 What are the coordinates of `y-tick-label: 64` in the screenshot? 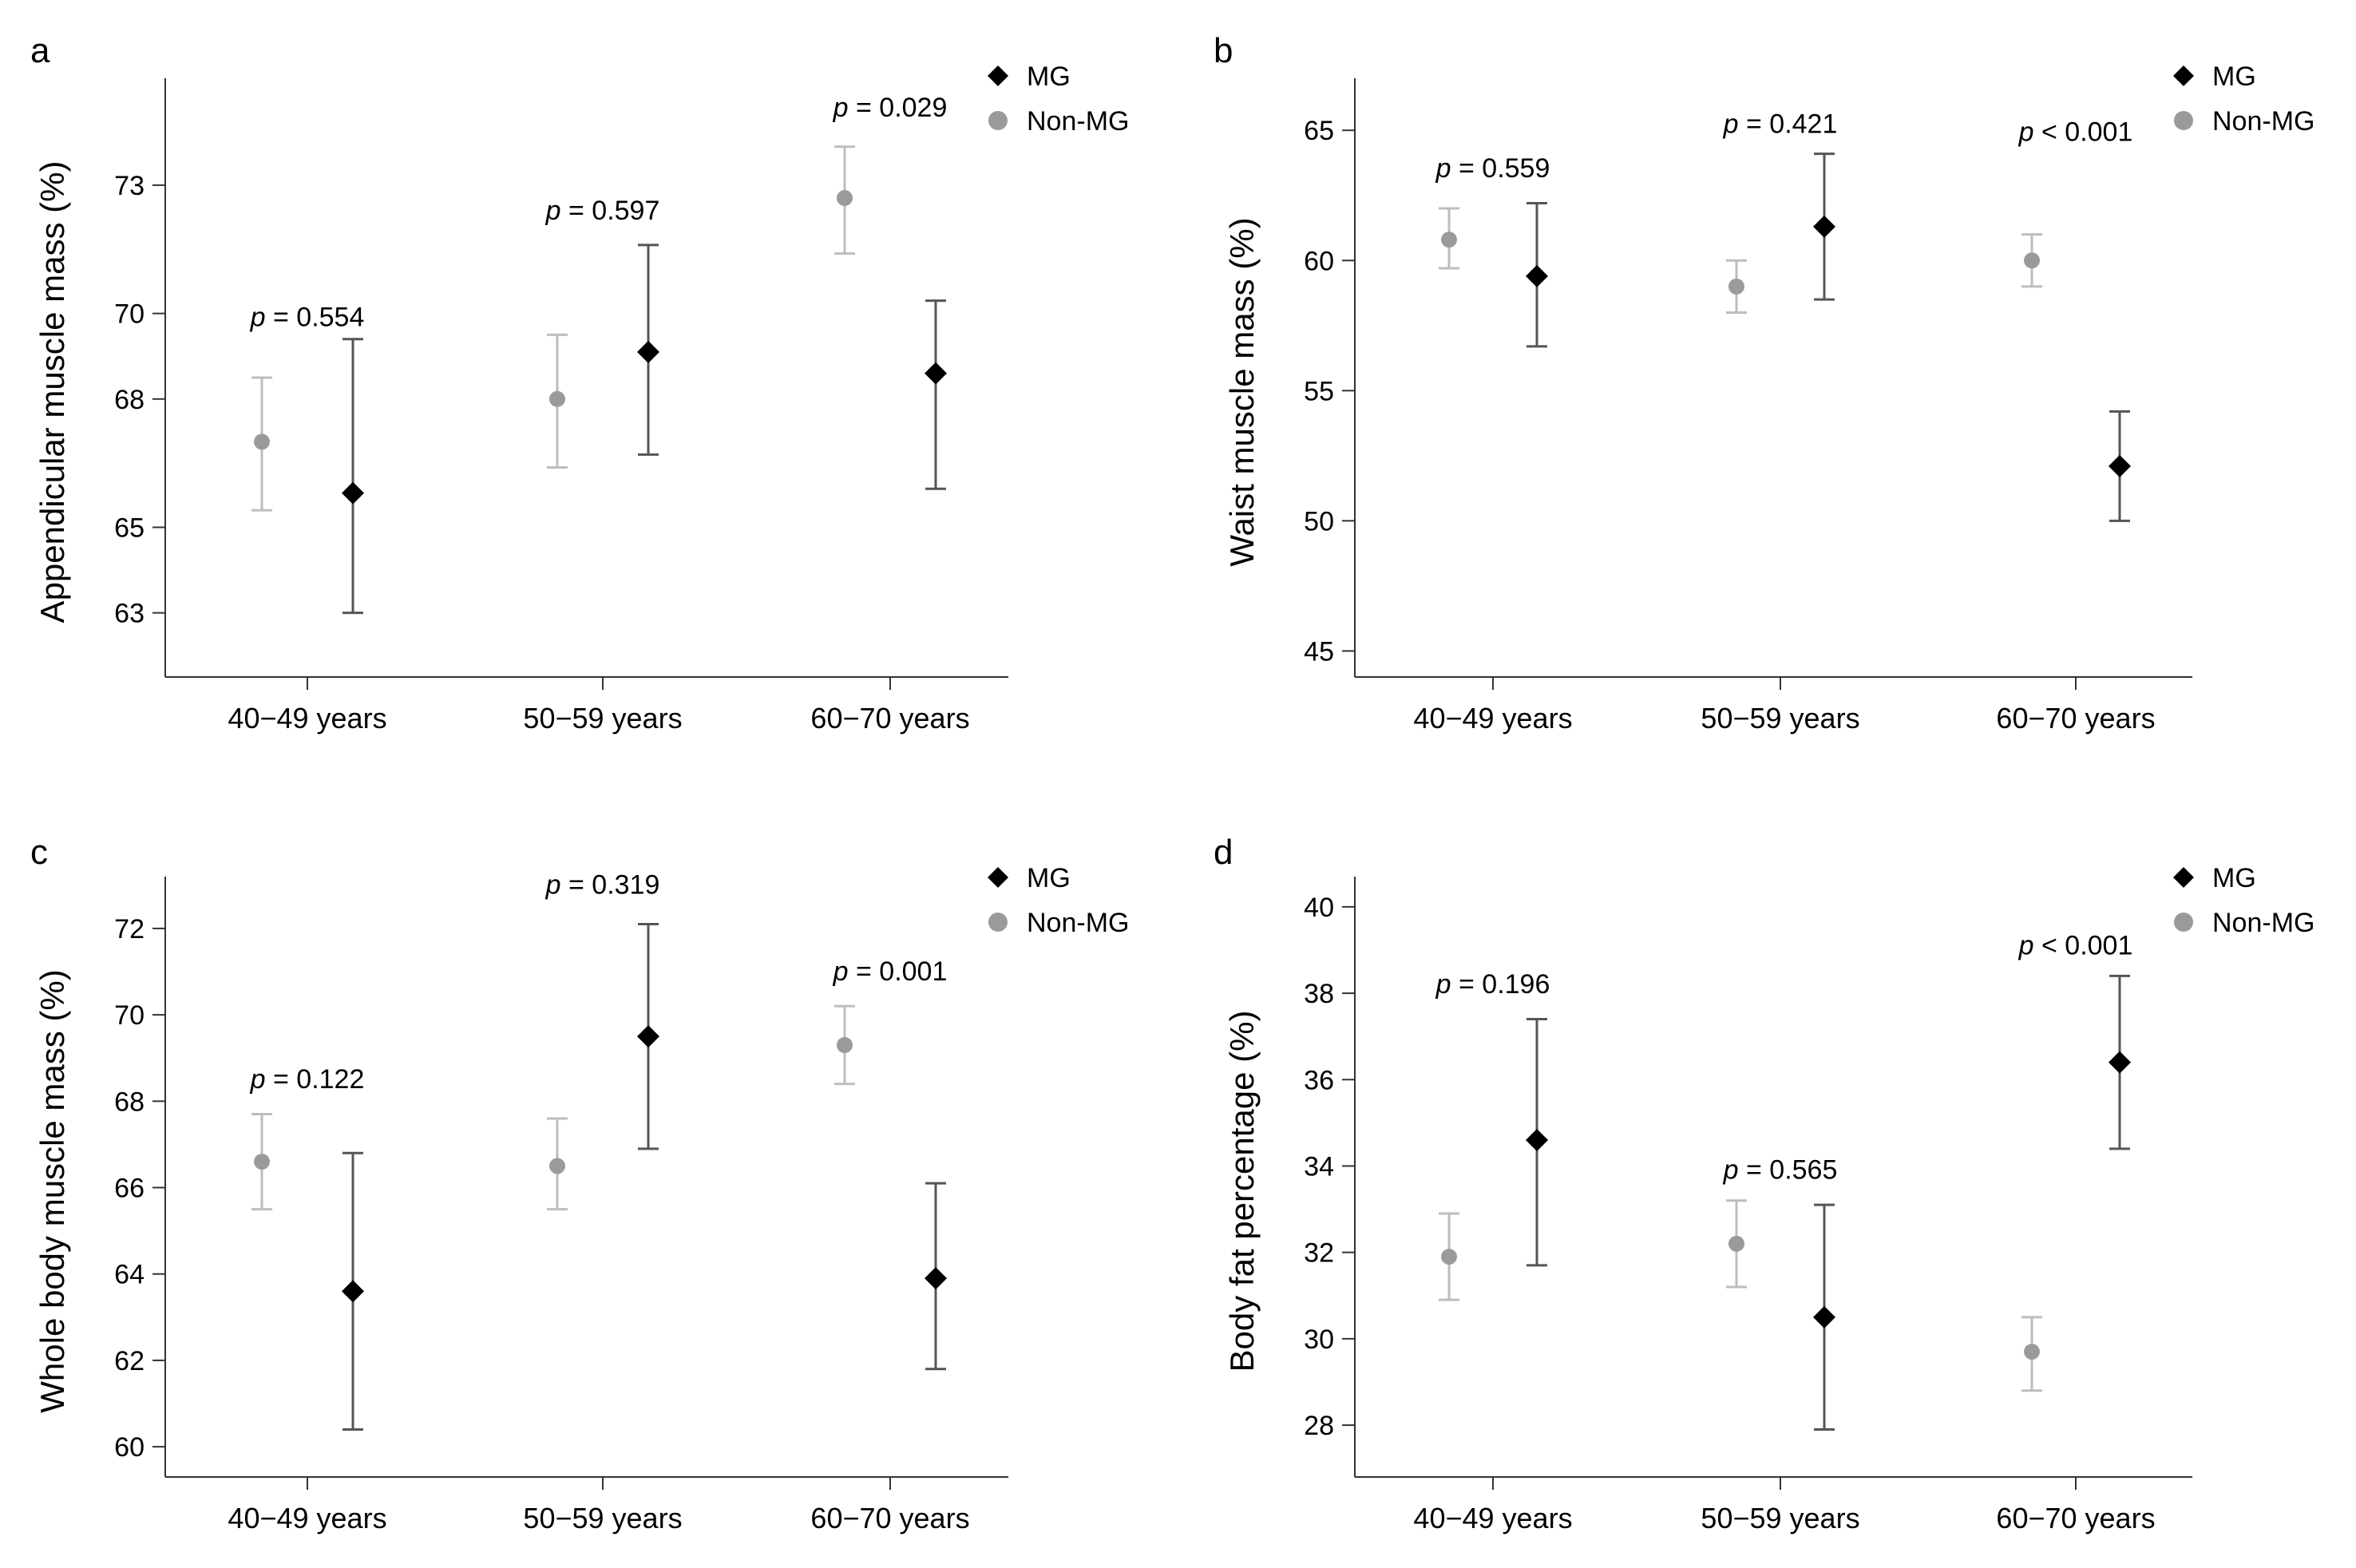 It's located at (129, 1275).